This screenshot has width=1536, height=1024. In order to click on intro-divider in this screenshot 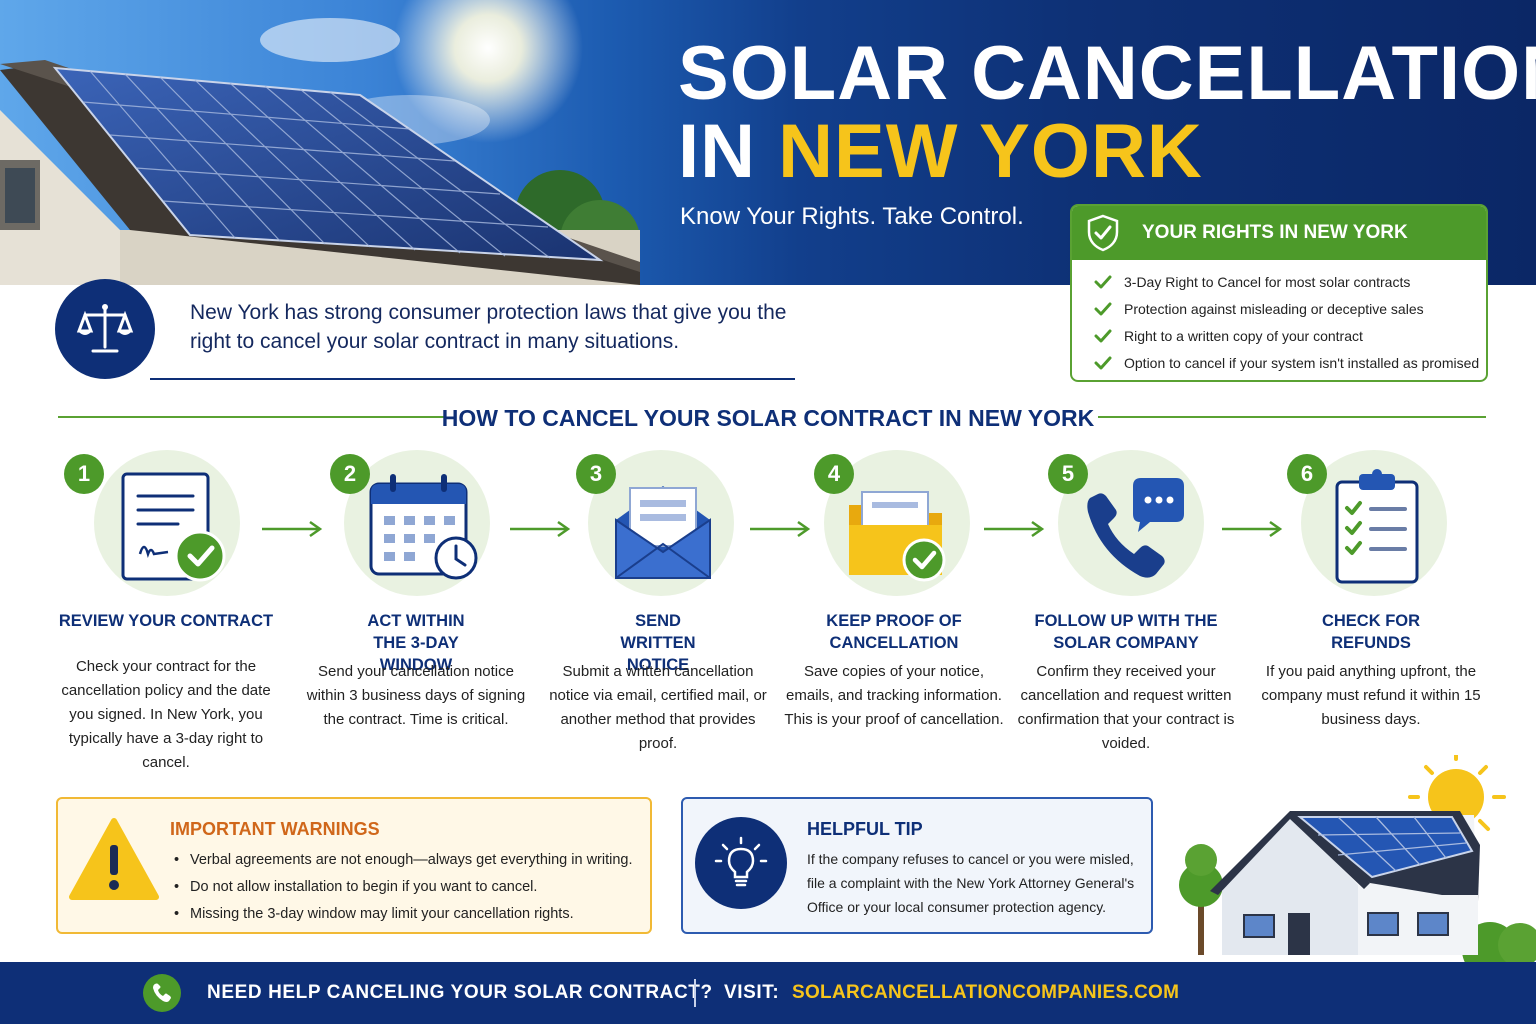, I will do `click(472, 379)`.